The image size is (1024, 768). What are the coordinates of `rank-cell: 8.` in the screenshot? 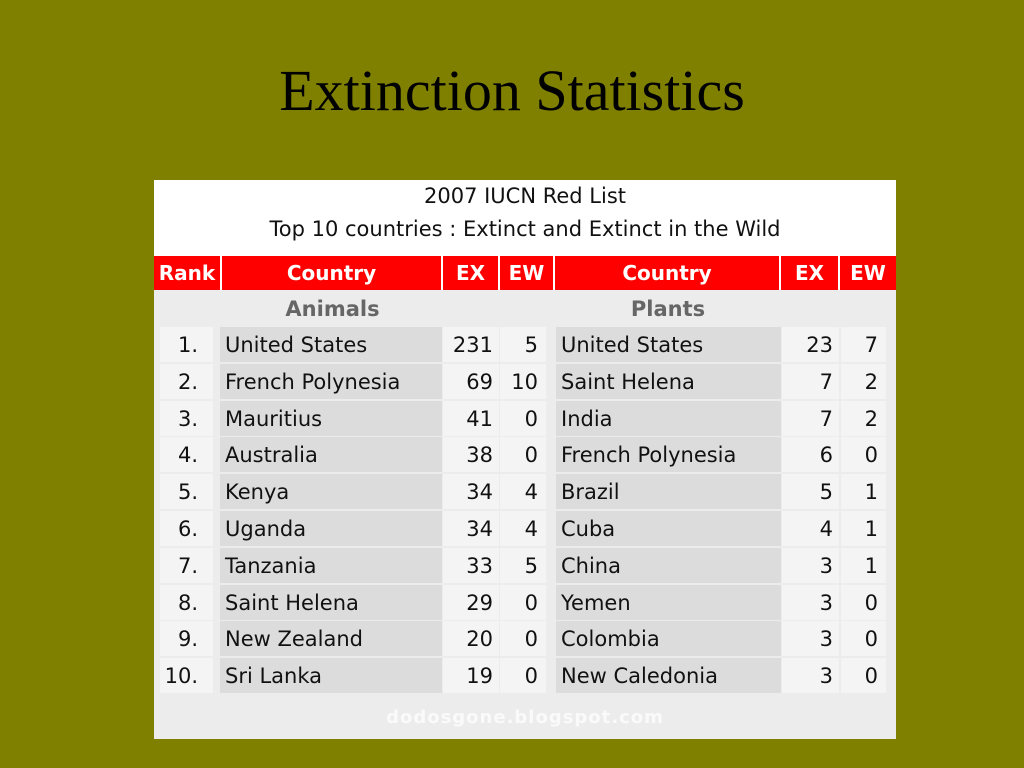 It's located at (186, 602).